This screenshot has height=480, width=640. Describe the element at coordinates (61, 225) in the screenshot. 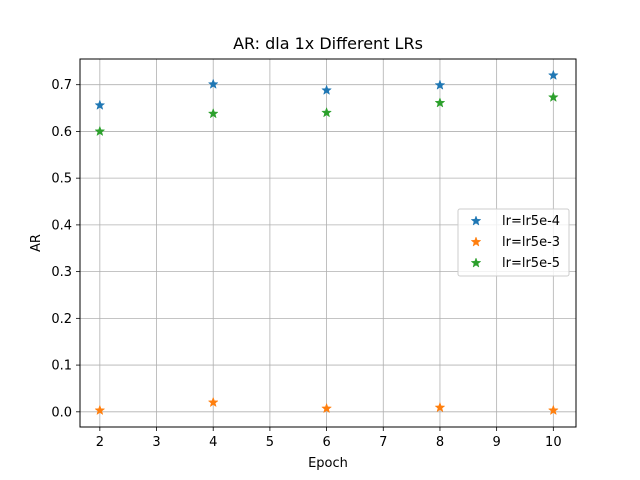

I see `y-tick-label: 0.4` at that location.